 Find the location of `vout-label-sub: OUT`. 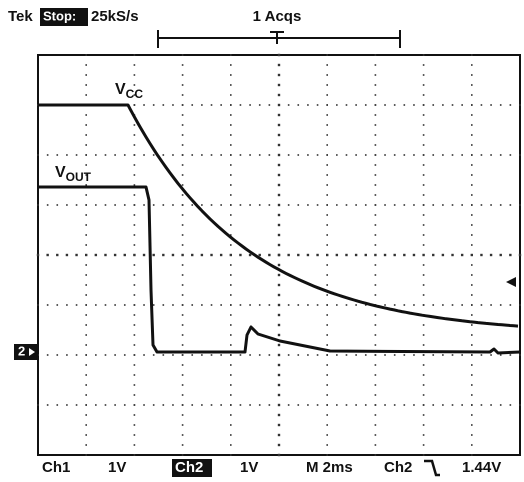

vout-label-sub: OUT is located at coordinates (79, 177).